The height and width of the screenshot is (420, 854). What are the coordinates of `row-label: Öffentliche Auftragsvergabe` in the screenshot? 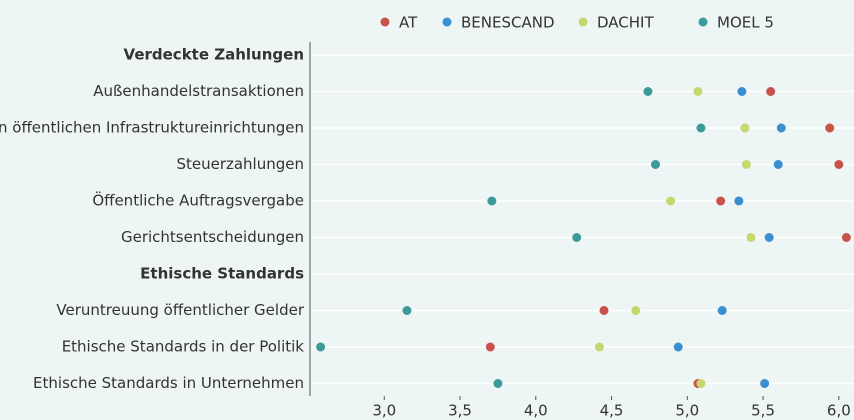 It's located at (198, 200).